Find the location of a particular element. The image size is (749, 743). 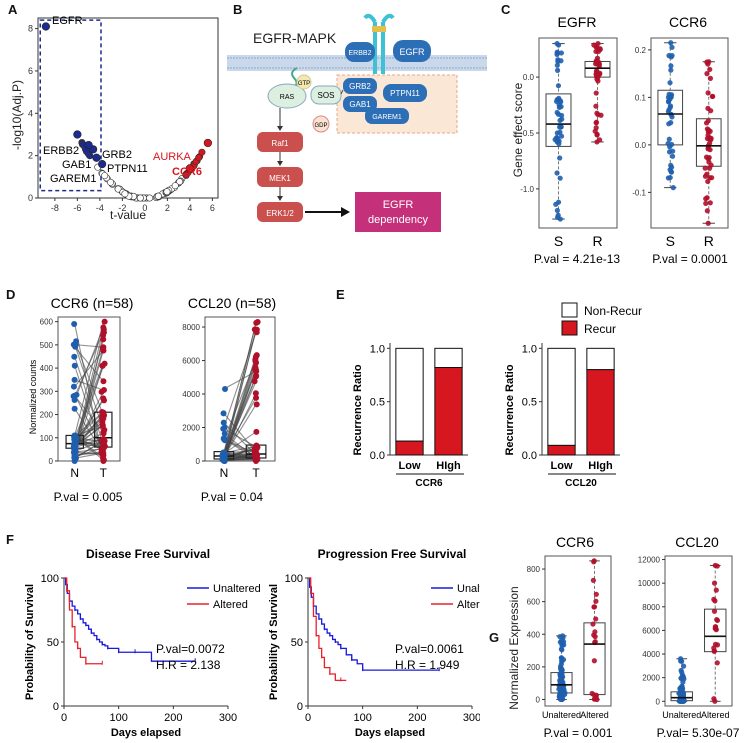

D2-y-tick-label: 0 is located at coordinates (198, 461).